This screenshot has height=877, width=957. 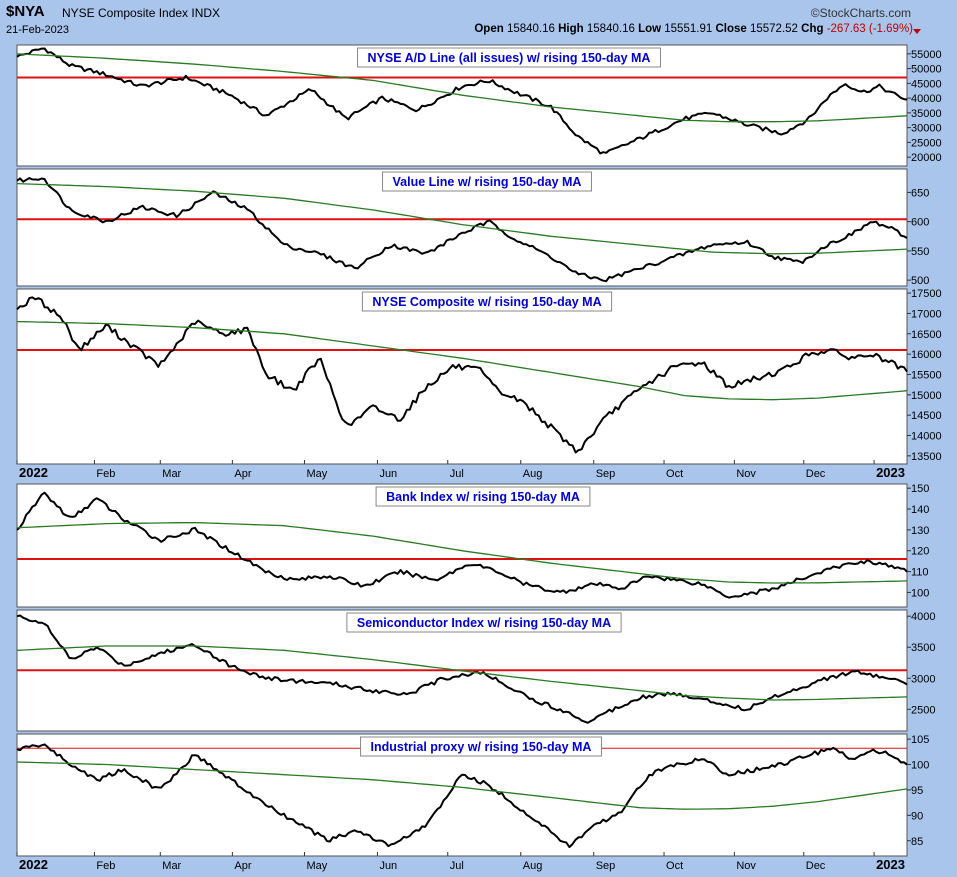 I want to click on open-value: 15840.16, so click(x=530, y=29).